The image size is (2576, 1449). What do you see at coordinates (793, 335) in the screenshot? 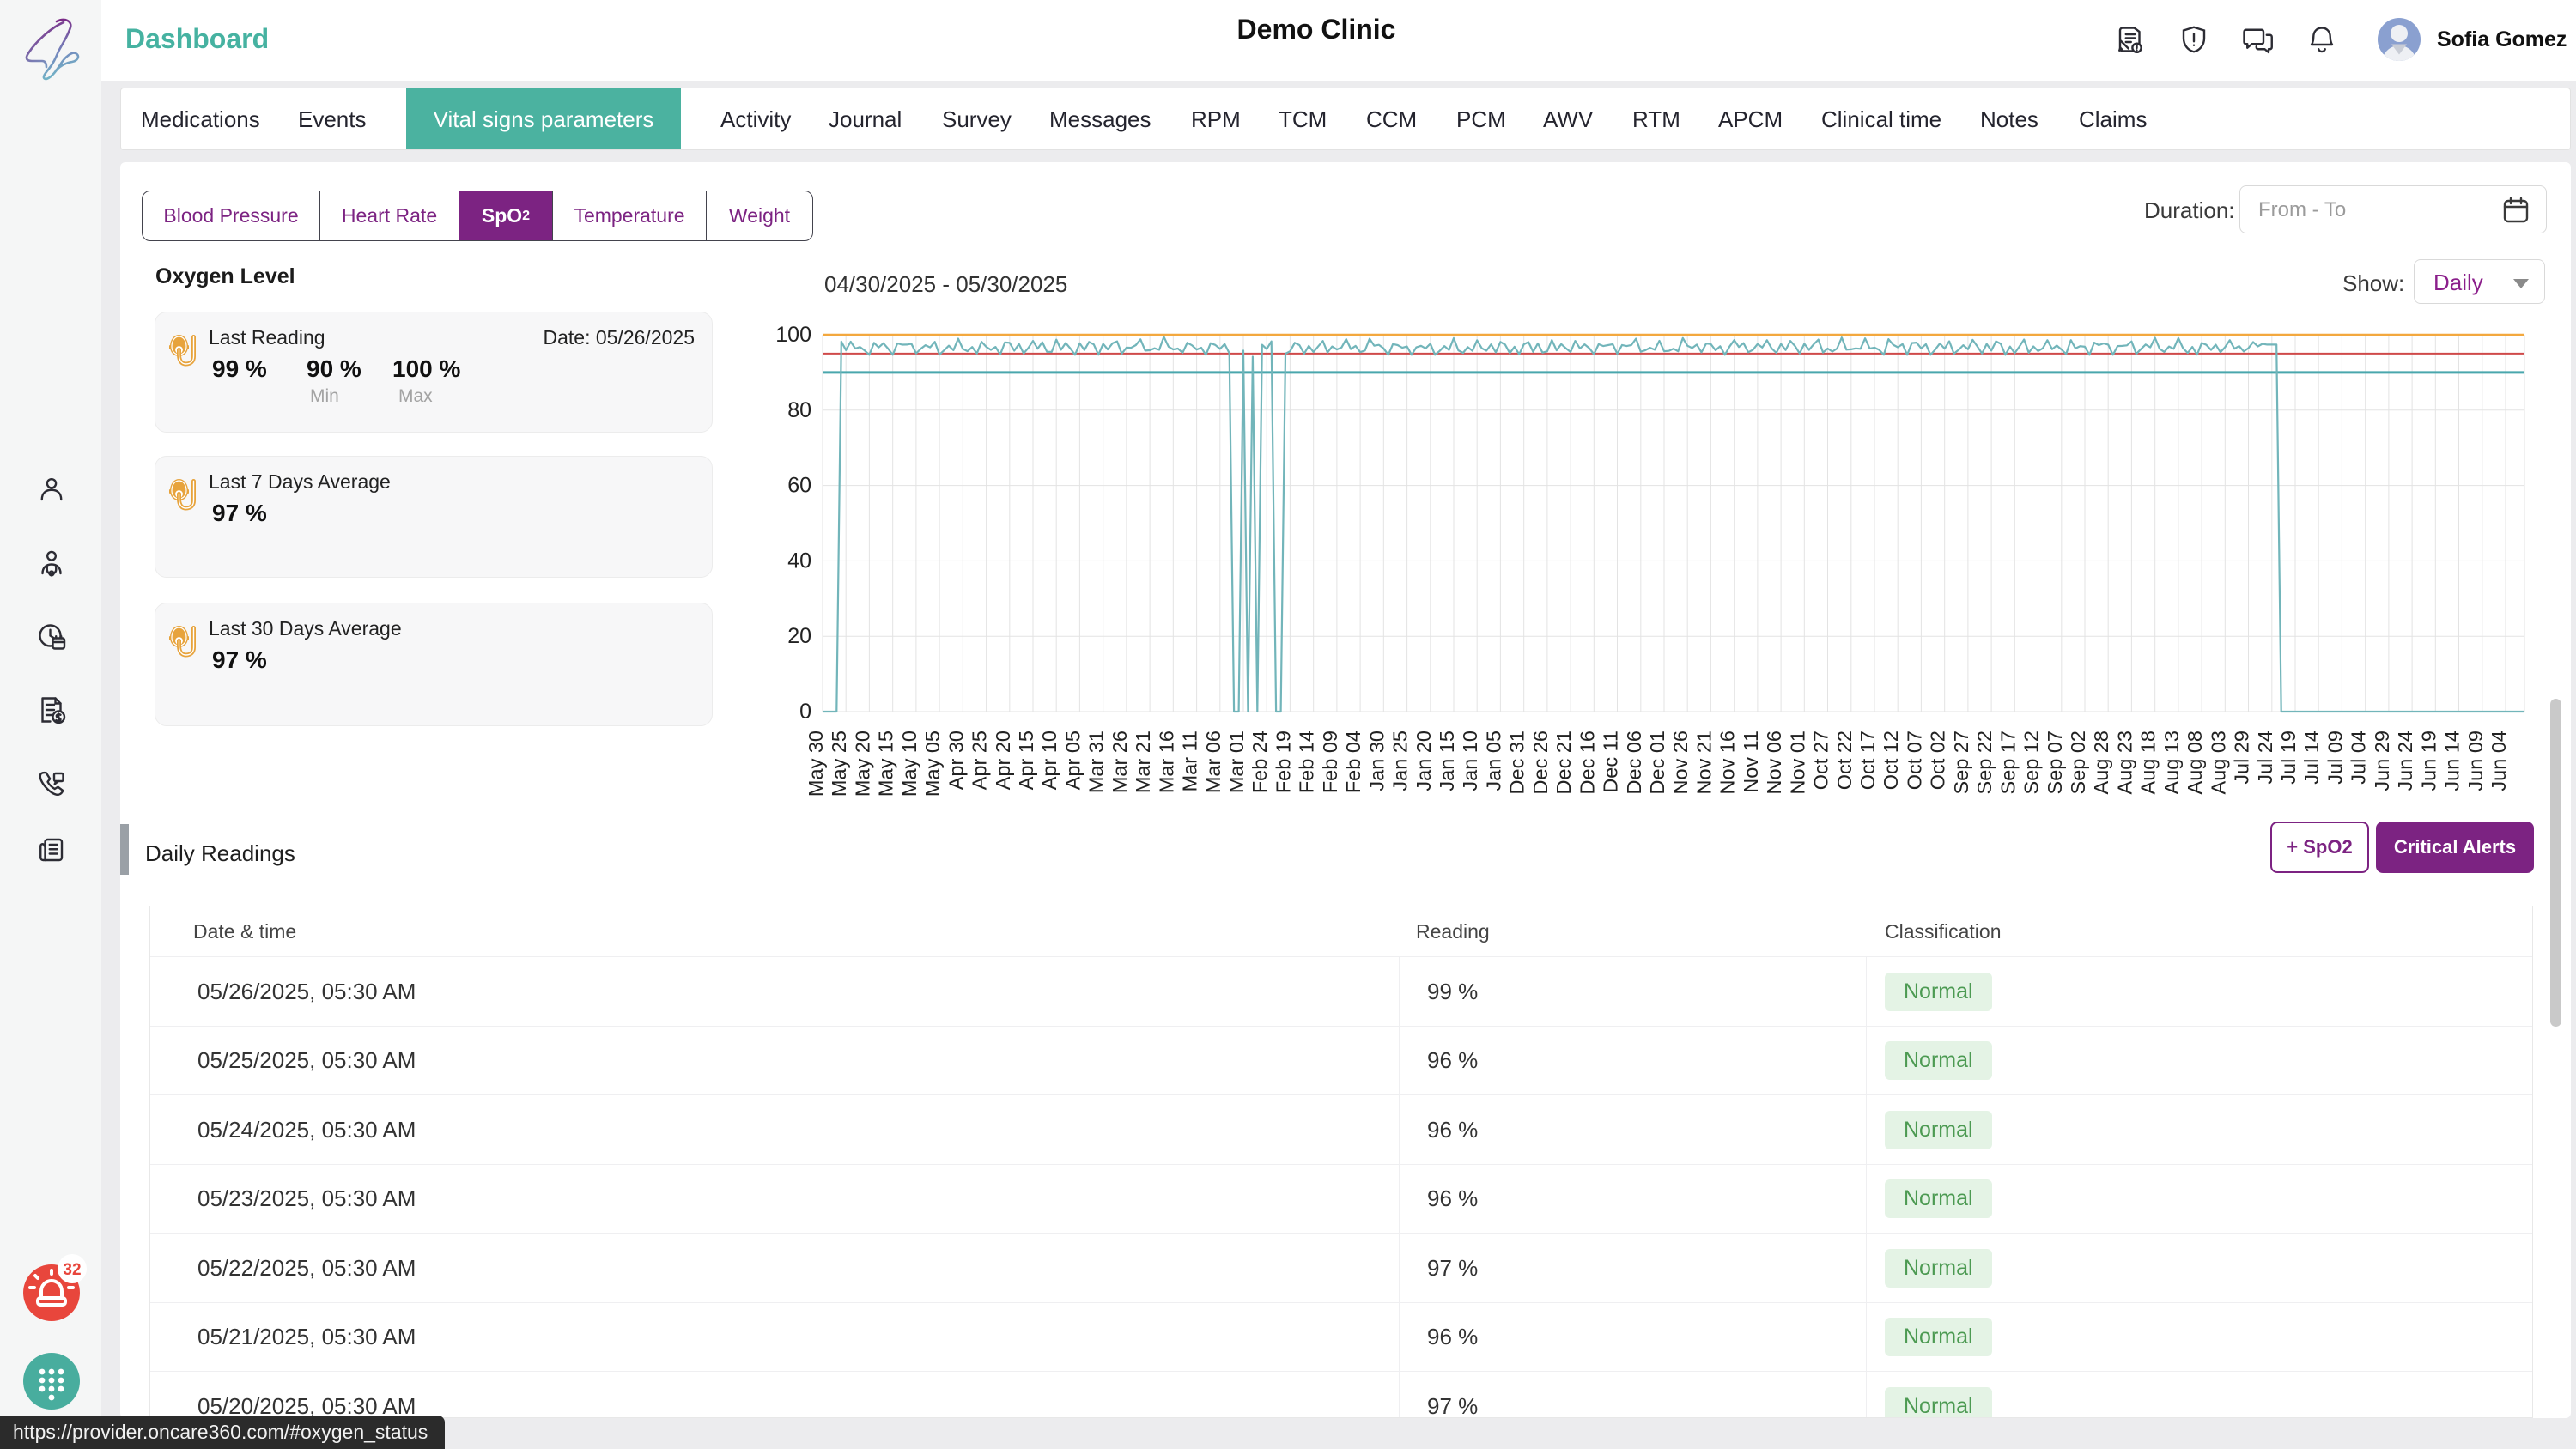
I see `svg-text: 100` at bounding box center [793, 335].